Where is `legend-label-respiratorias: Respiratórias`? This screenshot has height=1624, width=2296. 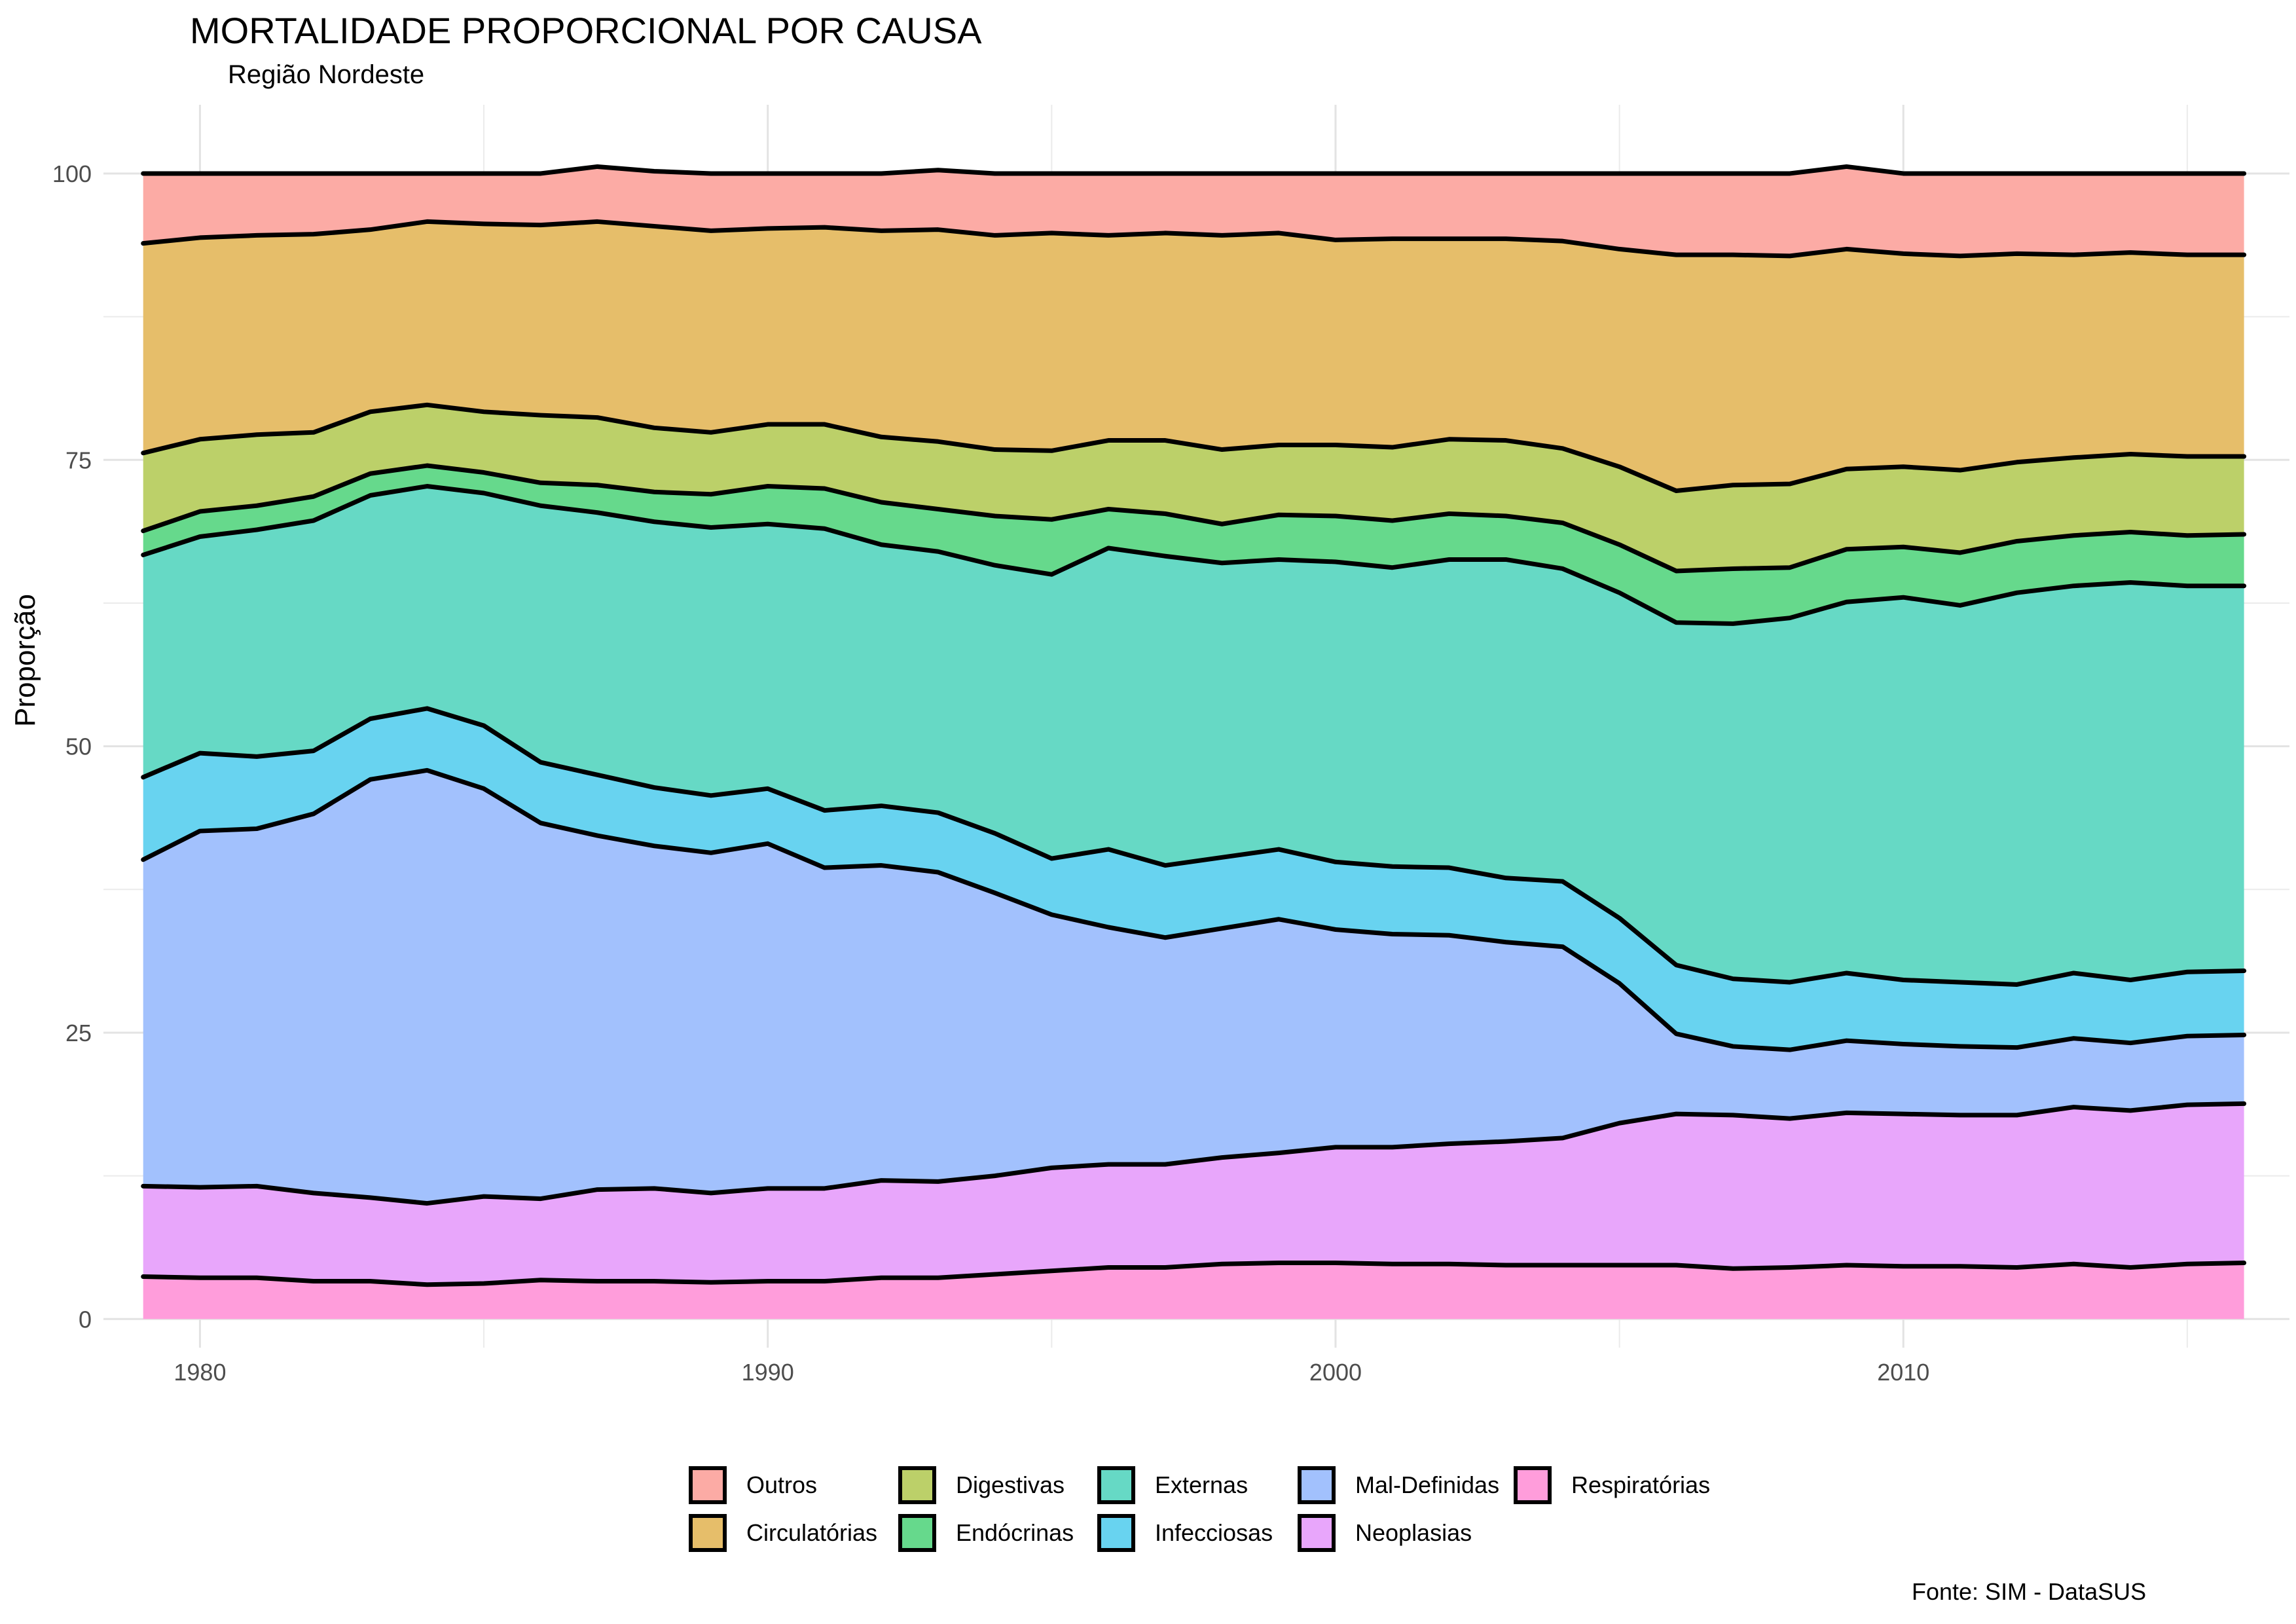 legend-label-respiratorias: Respiratórias is located at coordinates (1641, 1484).